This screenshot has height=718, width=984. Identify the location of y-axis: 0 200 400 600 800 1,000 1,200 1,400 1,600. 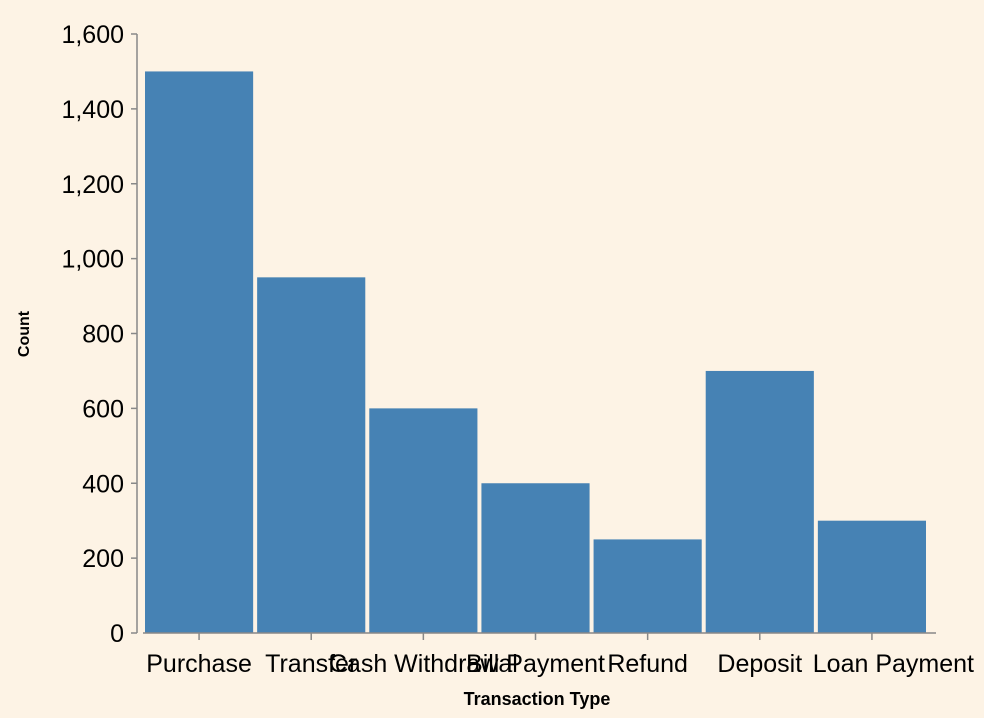
(99, 334).